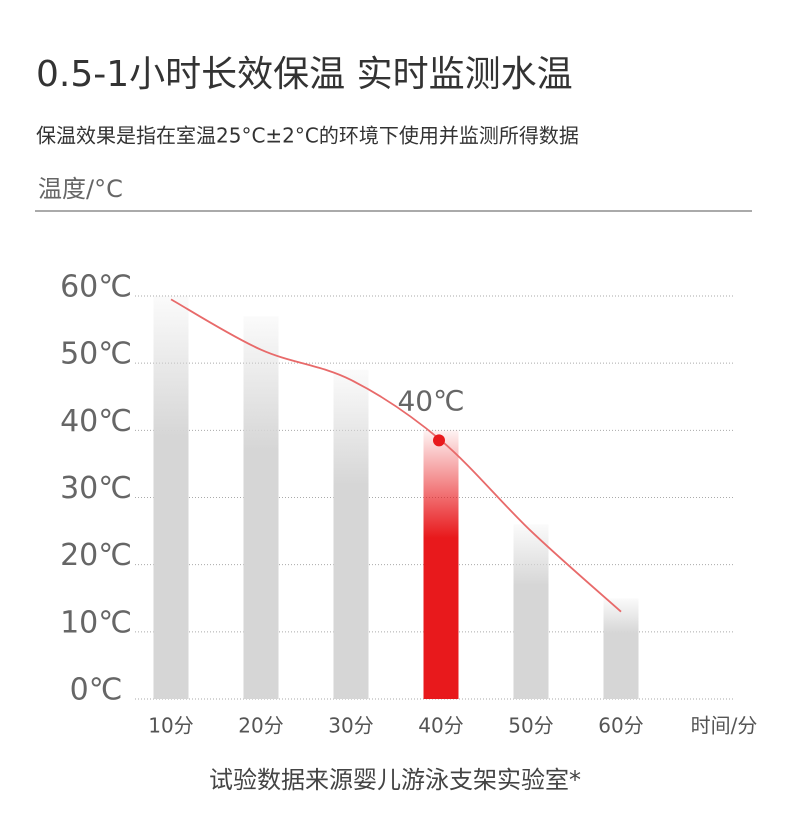 The image size is (790, 832). What do you see at coordinates (80, 189) in the screenshot?
I see `y-axis-label: 温度/°C` at bounding box center [80, 189].